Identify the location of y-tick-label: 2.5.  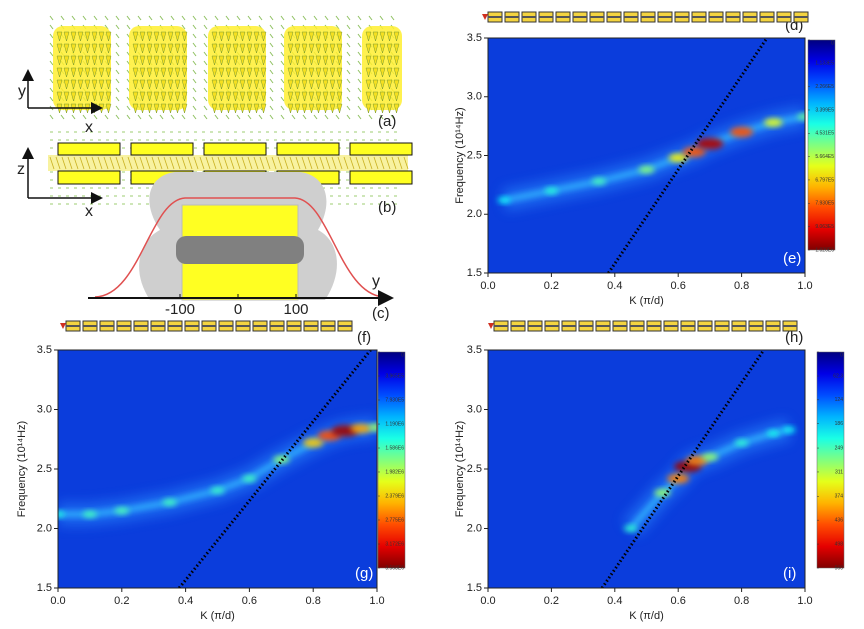
(44, 469).